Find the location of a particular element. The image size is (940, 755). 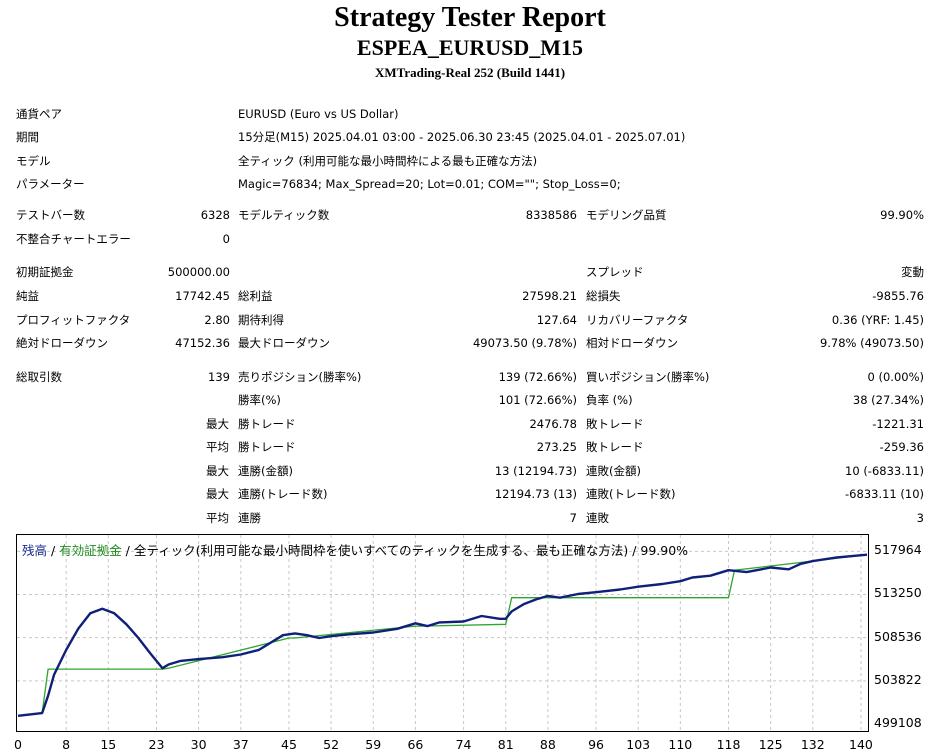

x-tick-label: 125 is located at coordinates (770, 744).